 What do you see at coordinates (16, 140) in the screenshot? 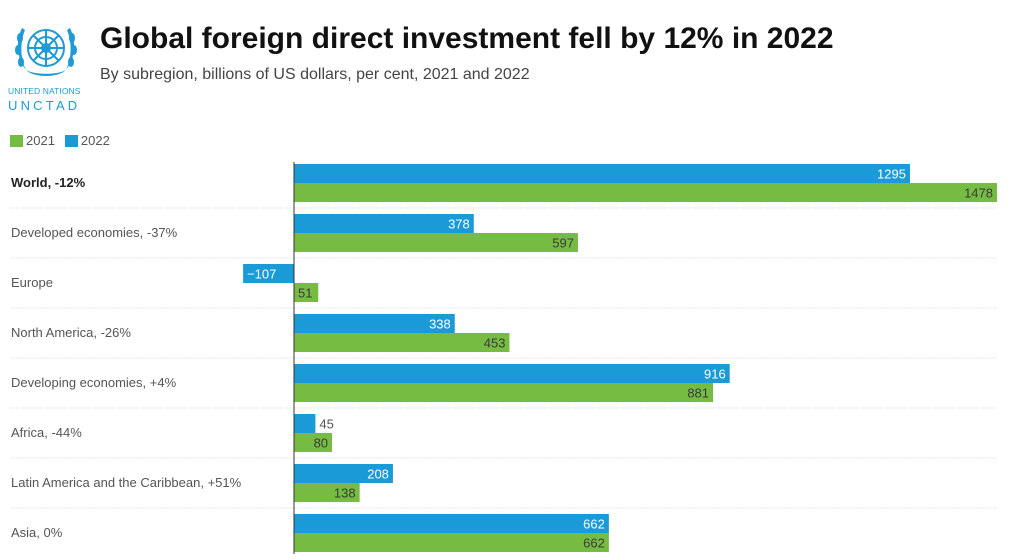
I see `legend-swatch-2021` at bounding box center [16, 140].